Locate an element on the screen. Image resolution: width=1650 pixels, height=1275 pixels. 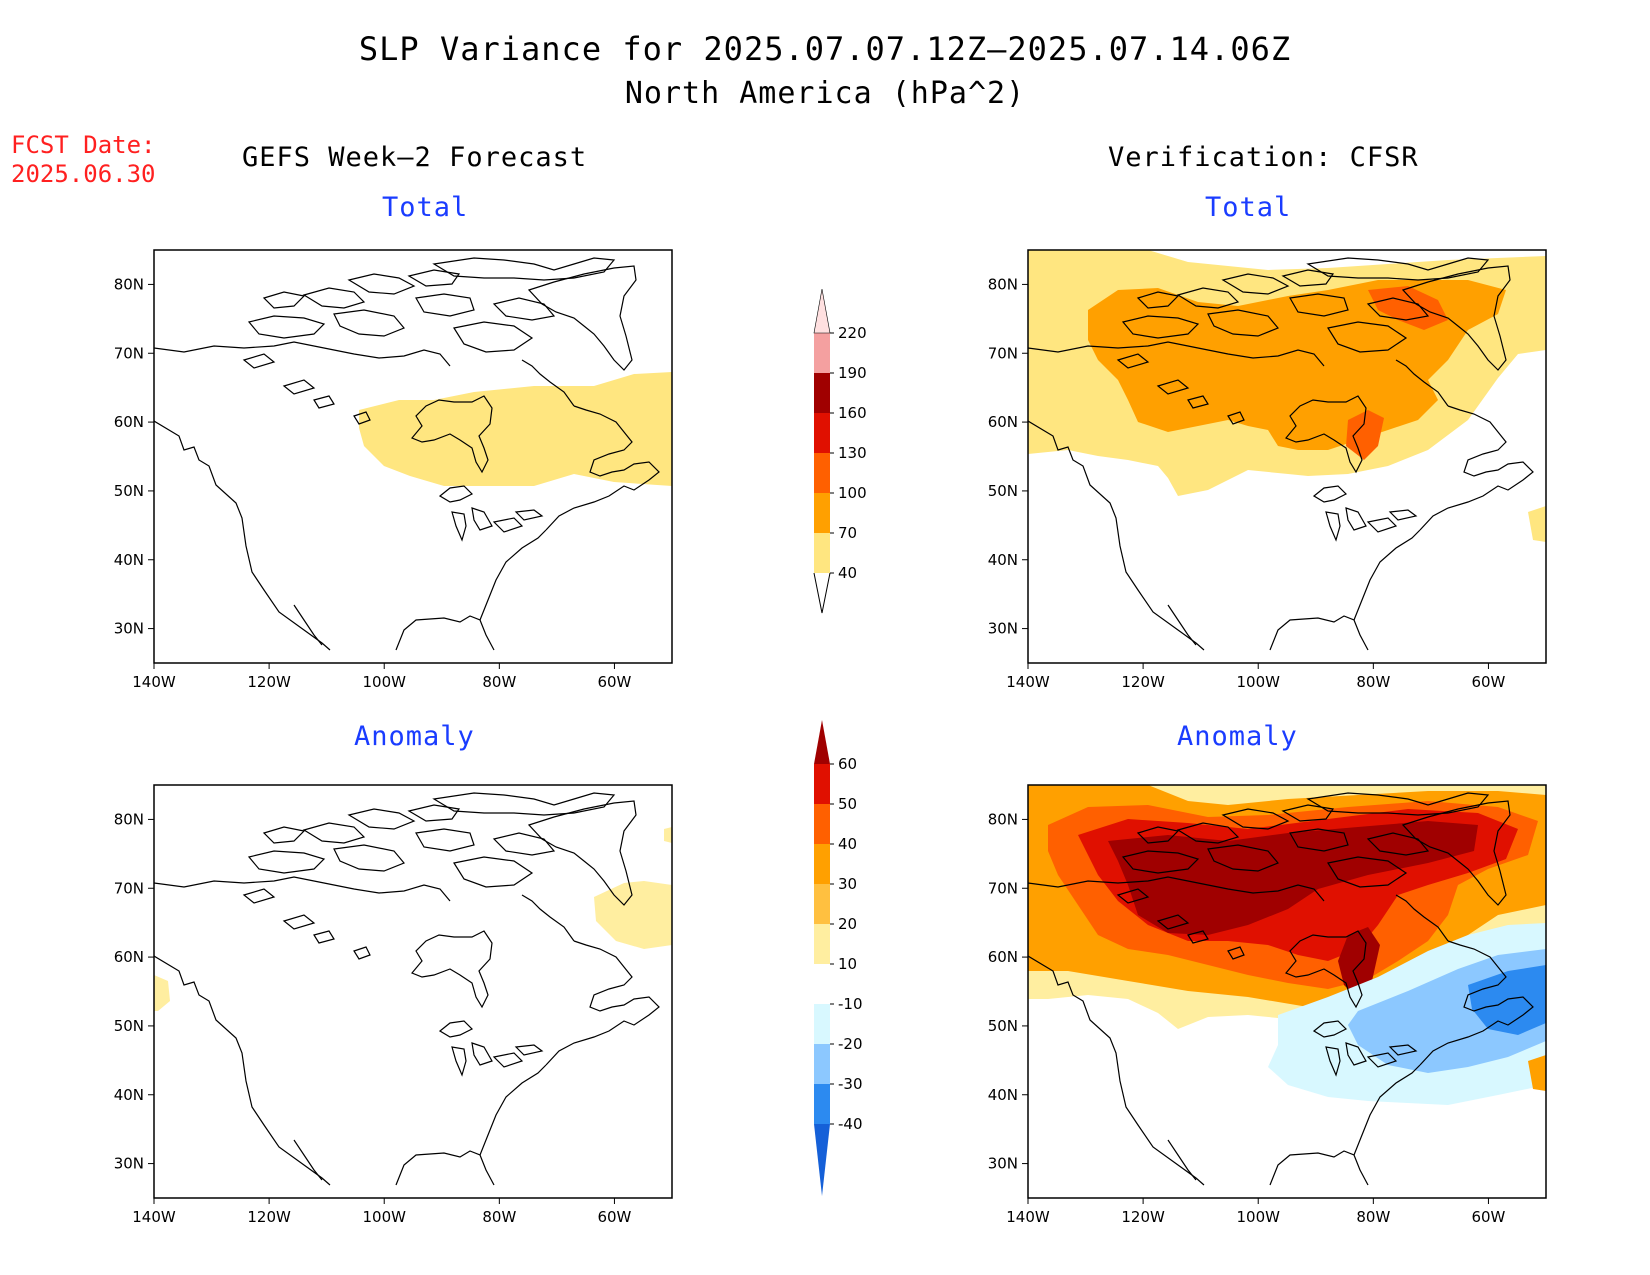
colorbar-anomaly: -40 -30 -20 -10 10 20 30 40 50 60 is located at coordinates (838, 958).